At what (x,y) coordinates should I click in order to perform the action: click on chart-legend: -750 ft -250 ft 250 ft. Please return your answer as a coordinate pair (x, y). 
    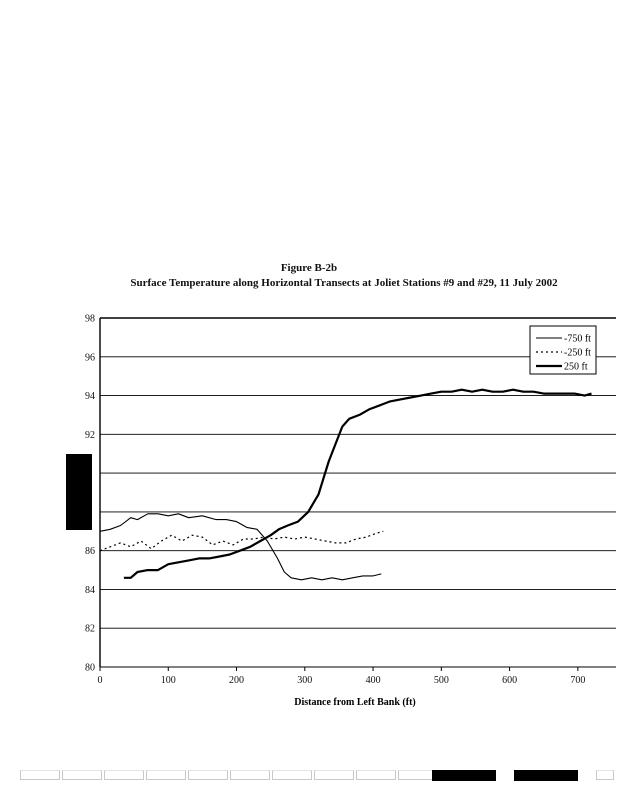
    Looking at the image, I should click on (563, 350).